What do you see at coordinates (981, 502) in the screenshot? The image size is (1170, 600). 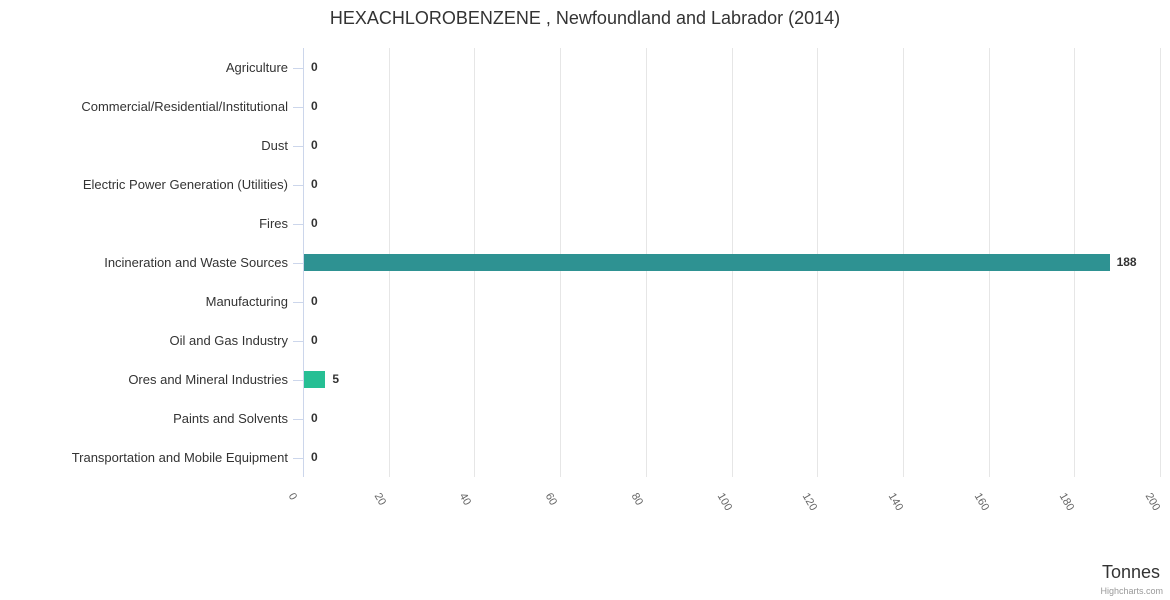 I see `x-axis-tick-label: 160` at bounding box center [981, 502].